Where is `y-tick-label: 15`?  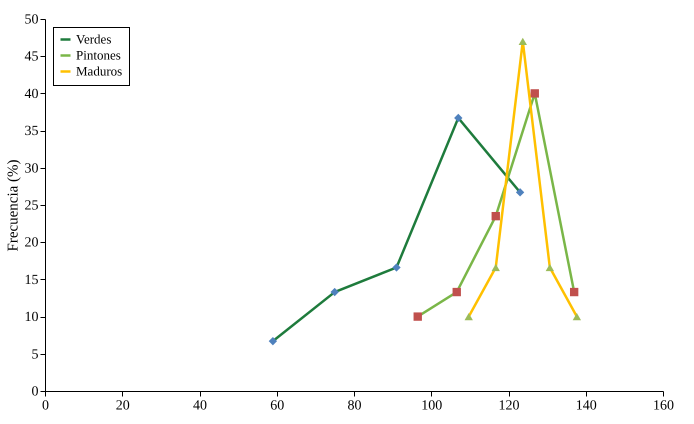 y-tick-label: 15 is located at coordinates (31, 280).